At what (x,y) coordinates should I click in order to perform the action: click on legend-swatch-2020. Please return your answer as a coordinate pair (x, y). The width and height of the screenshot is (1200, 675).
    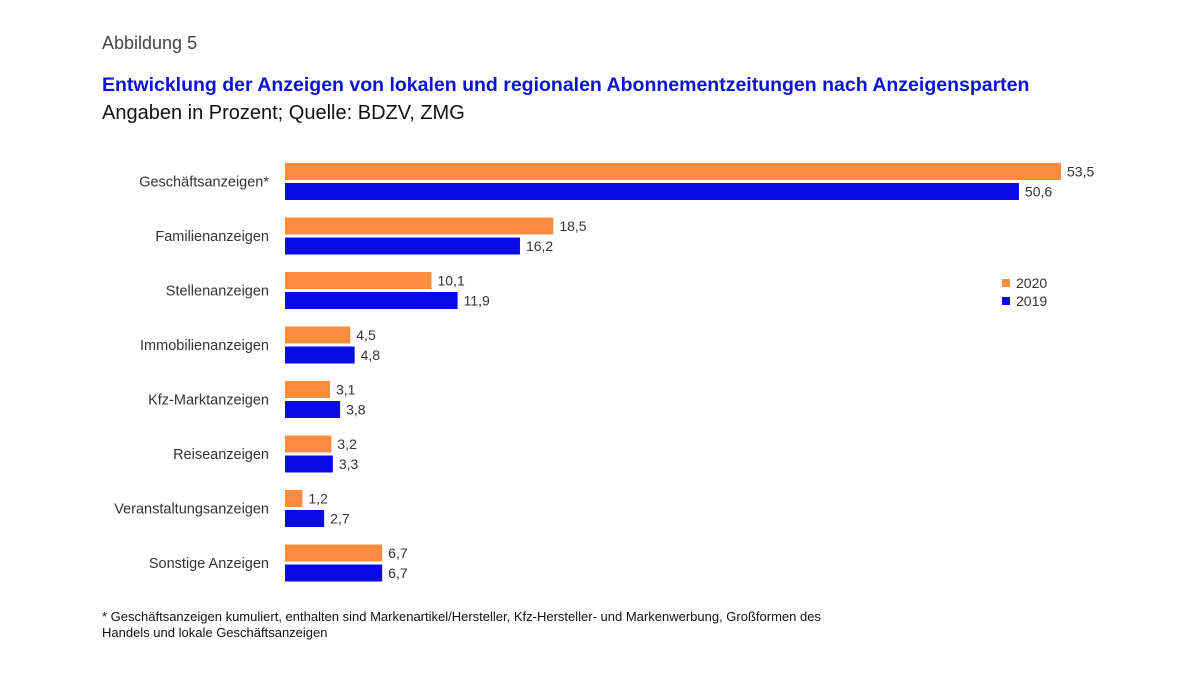
    Looking at the image, I should click on (1006, 283).